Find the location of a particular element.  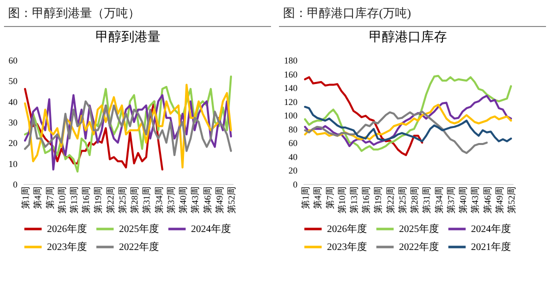

y-tick-label: 140 is located at coordinates (291, 88).